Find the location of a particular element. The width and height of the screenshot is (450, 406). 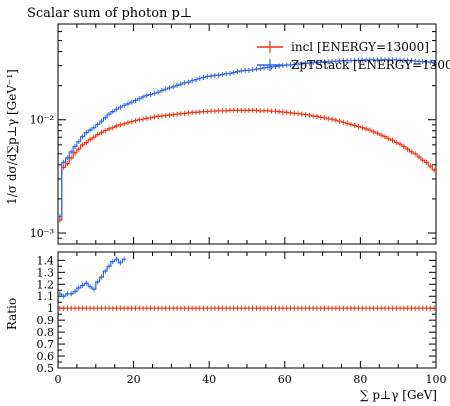

legend-label: ZpTStack [ENERGY=1300 is located at coordinates (370, 65).